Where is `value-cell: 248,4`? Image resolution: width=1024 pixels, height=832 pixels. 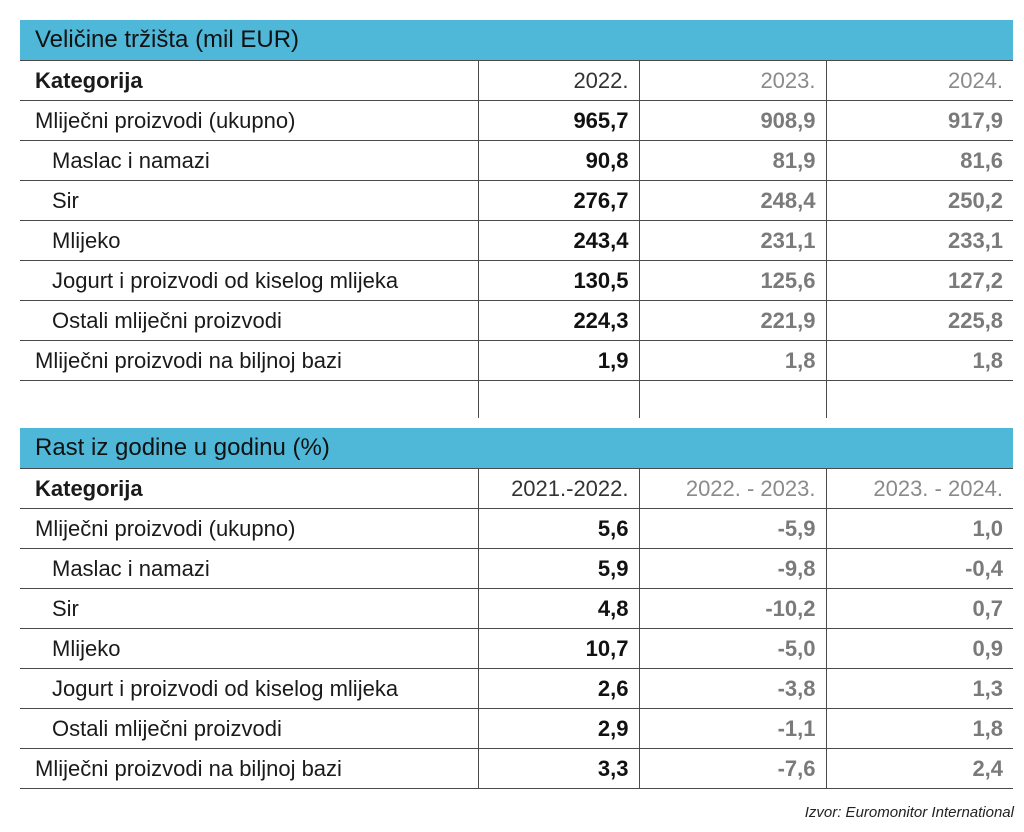 value-cell: 248,4 is located at coordinates (732, 200).